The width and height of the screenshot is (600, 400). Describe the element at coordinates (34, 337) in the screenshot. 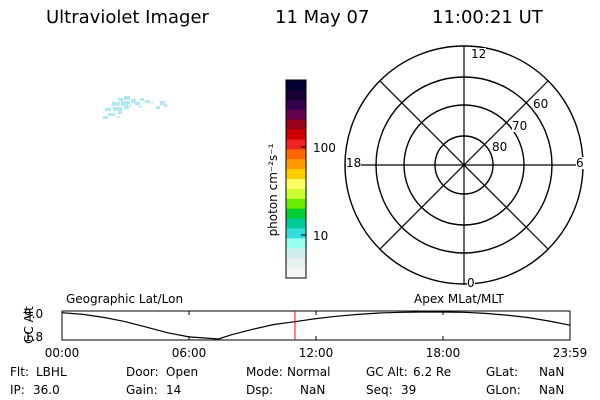

I see `timeline-y-tick-min: 1.8` at that location.